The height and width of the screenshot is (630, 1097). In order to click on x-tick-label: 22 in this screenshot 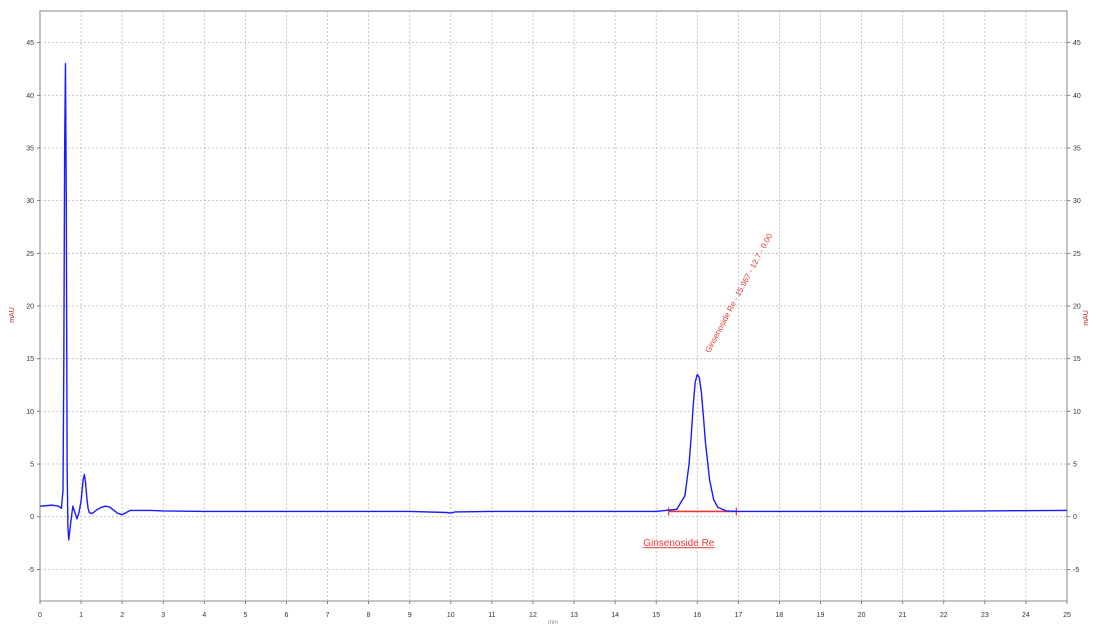, I will do `click(944, 615)`.